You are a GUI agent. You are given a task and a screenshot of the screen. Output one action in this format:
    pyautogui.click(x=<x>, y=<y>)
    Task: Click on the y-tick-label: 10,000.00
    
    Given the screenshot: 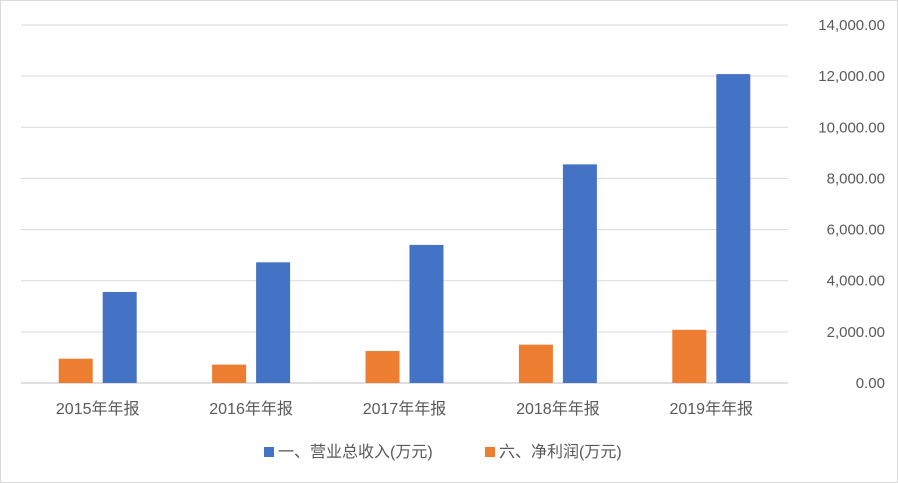 What is the action you would take?
    pyautogui.click(x=851, y=127)
    